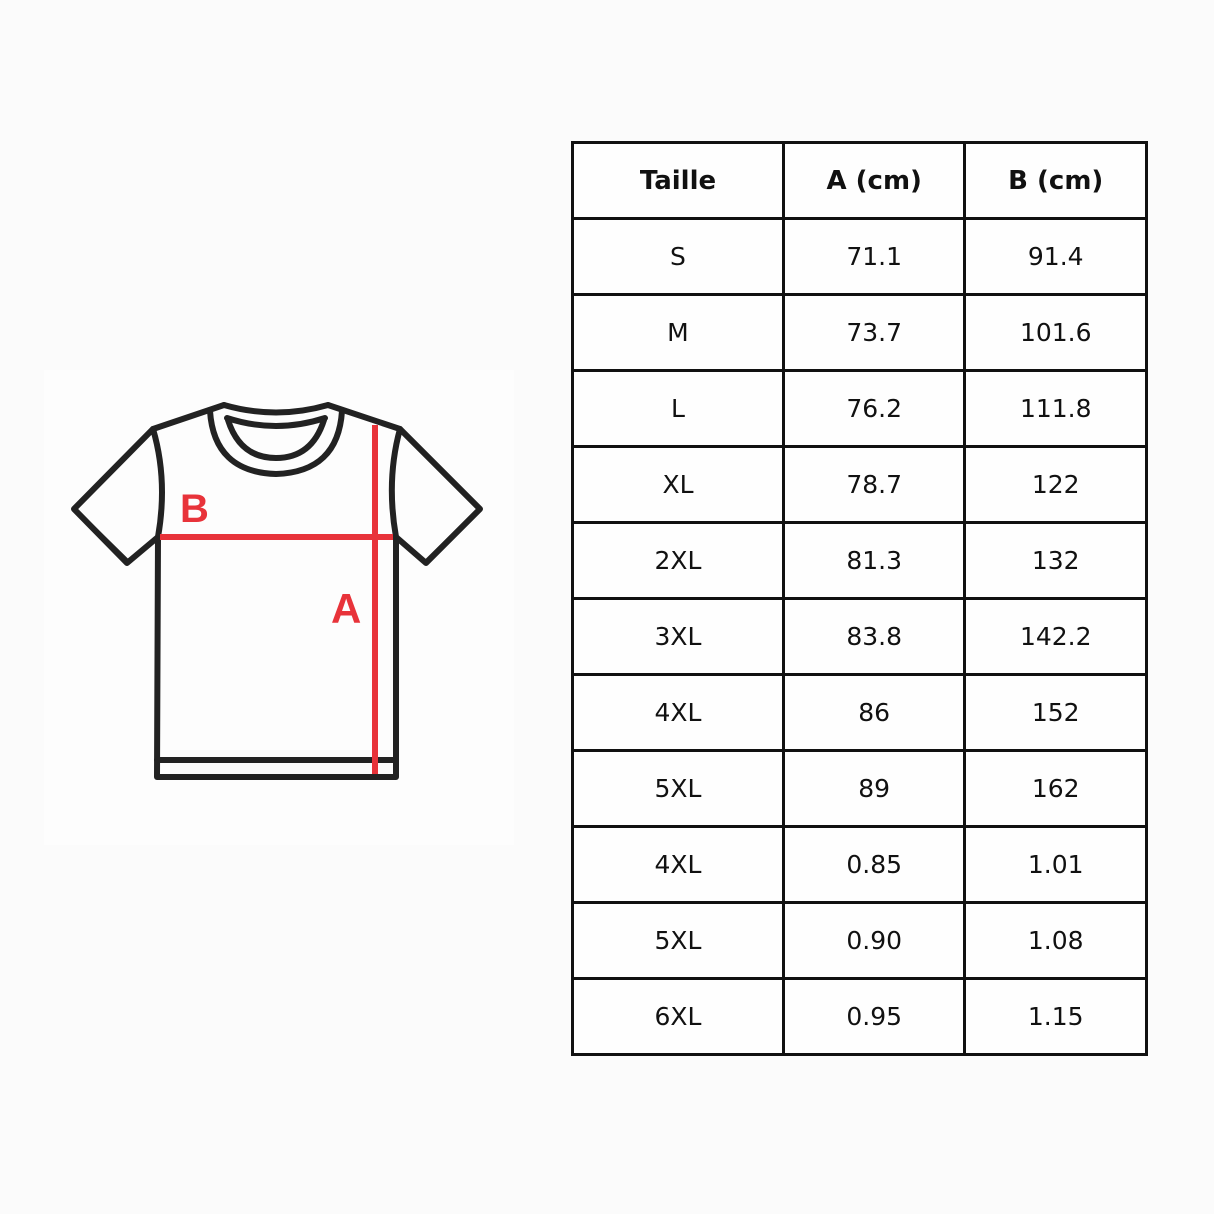 The height and width of the screenshot is (1214, 1214). What do you see at coordinates (1055, 1016) in the screenshot?
I see `b-cell: 1.15` at bounding box center [1055, 1016].